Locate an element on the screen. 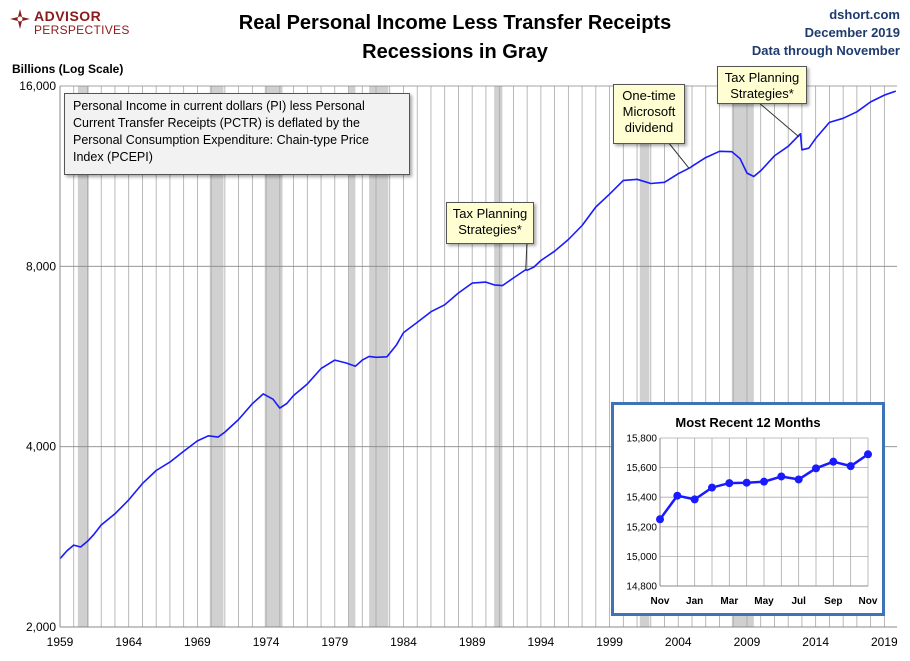  inset-y-tick-label: 15,400 is located at coordinates (641, 498).